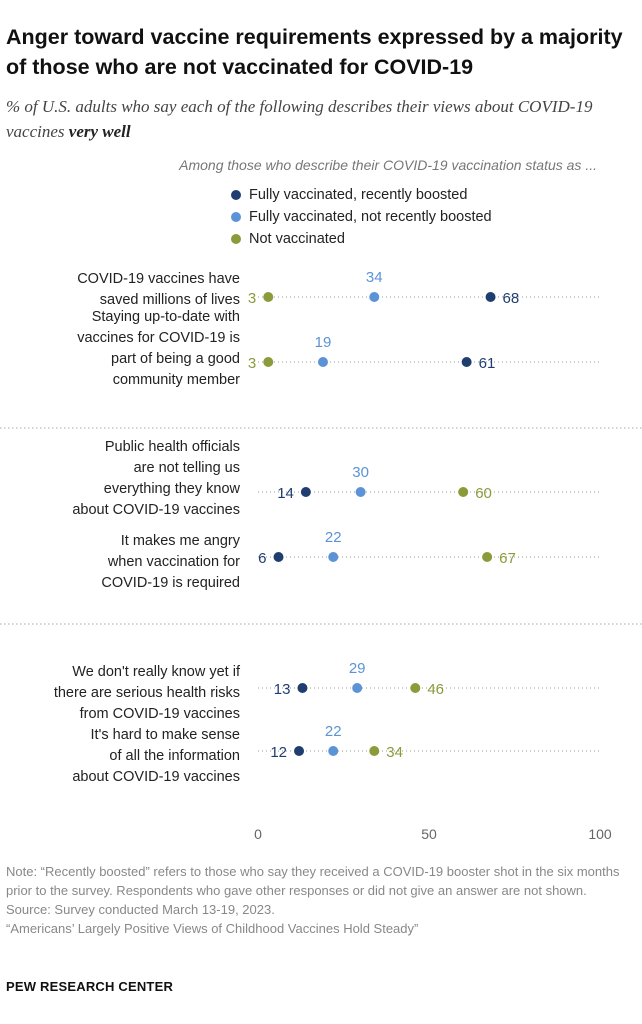  I want to click on category-label-line: from COVID-19 vaccines, so click(160, 714).